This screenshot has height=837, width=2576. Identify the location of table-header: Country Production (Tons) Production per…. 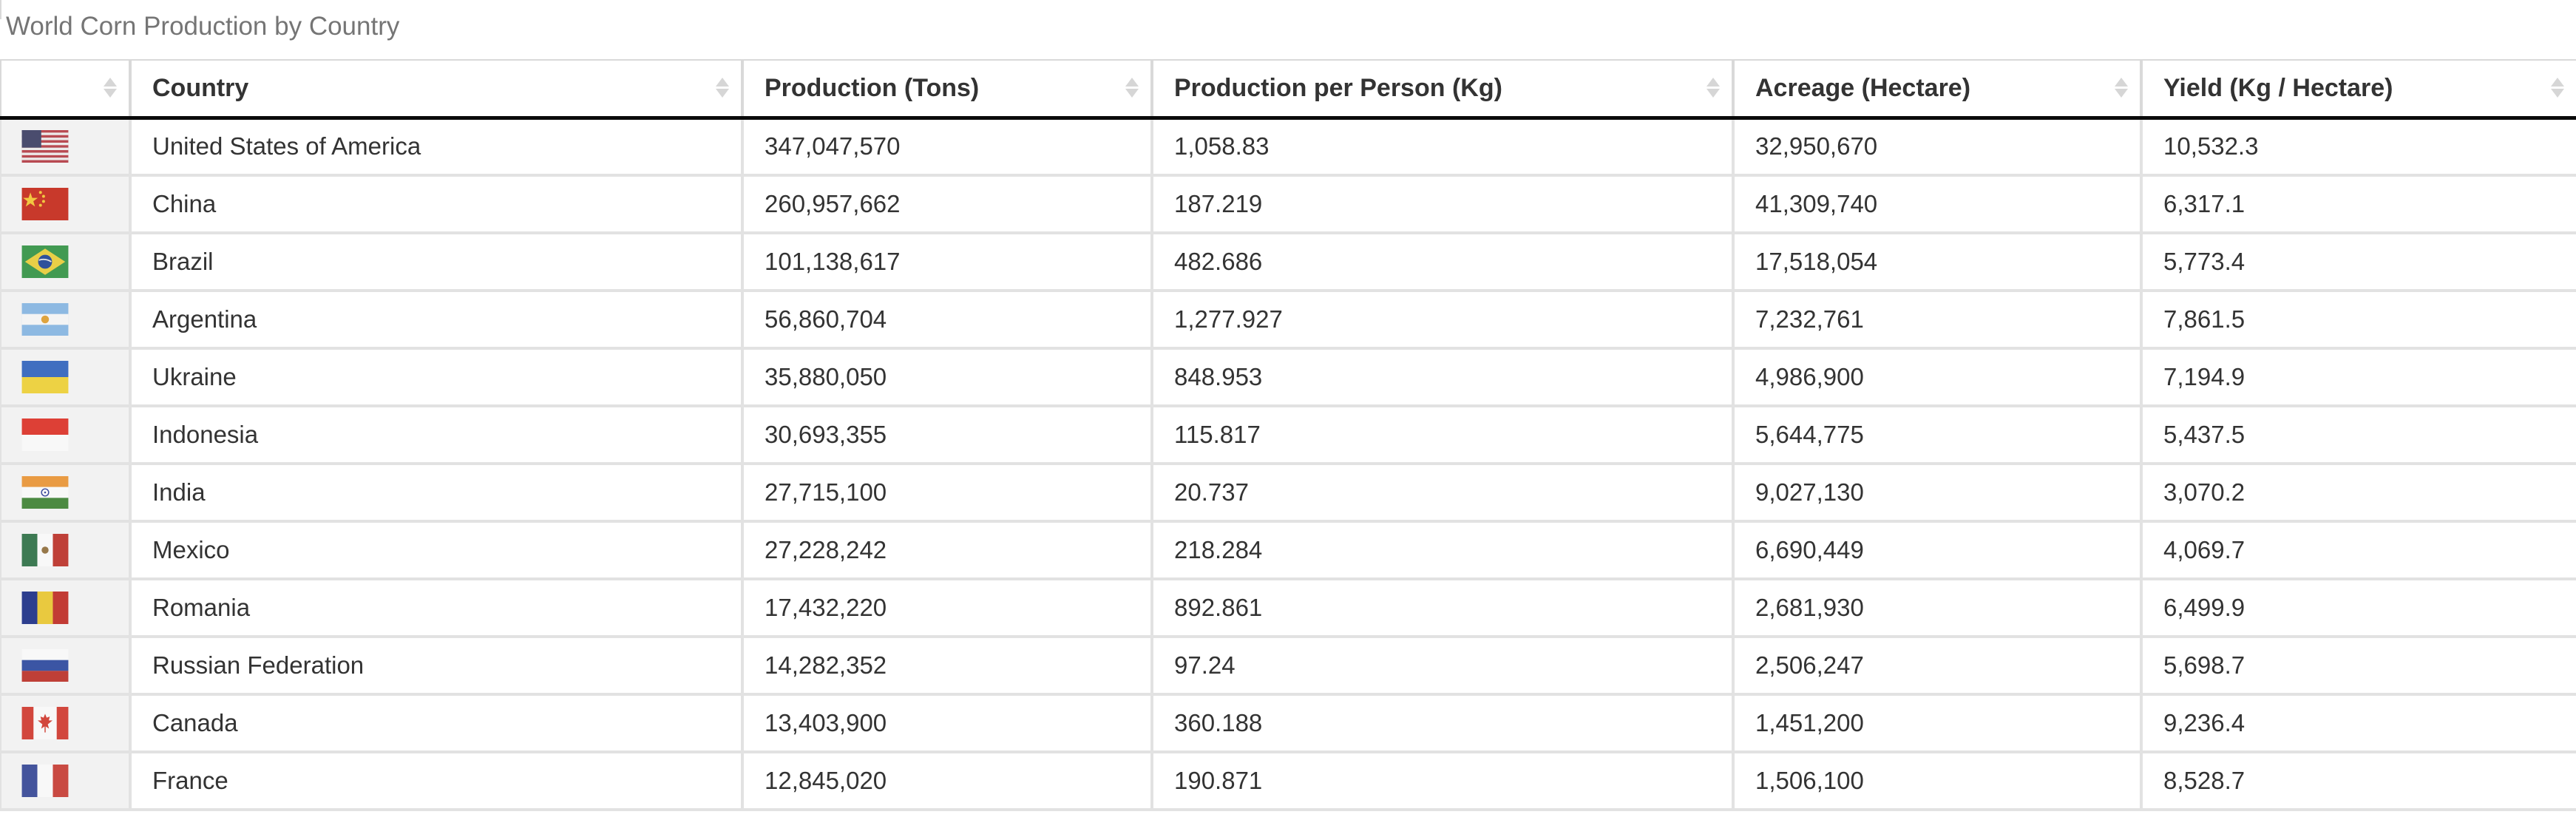
(1288, 89).